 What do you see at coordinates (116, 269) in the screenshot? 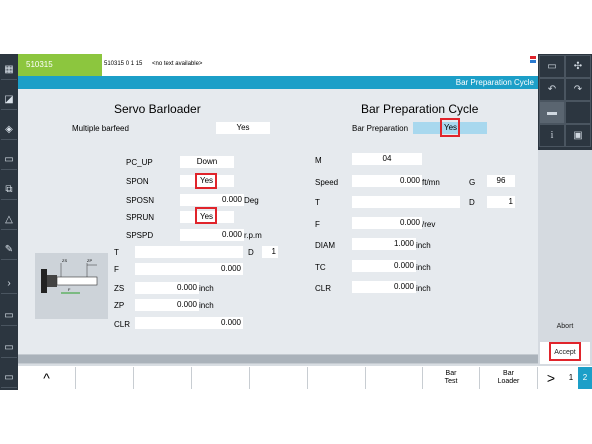
I see `f-label-left: F` at bounding box center [116, 269].